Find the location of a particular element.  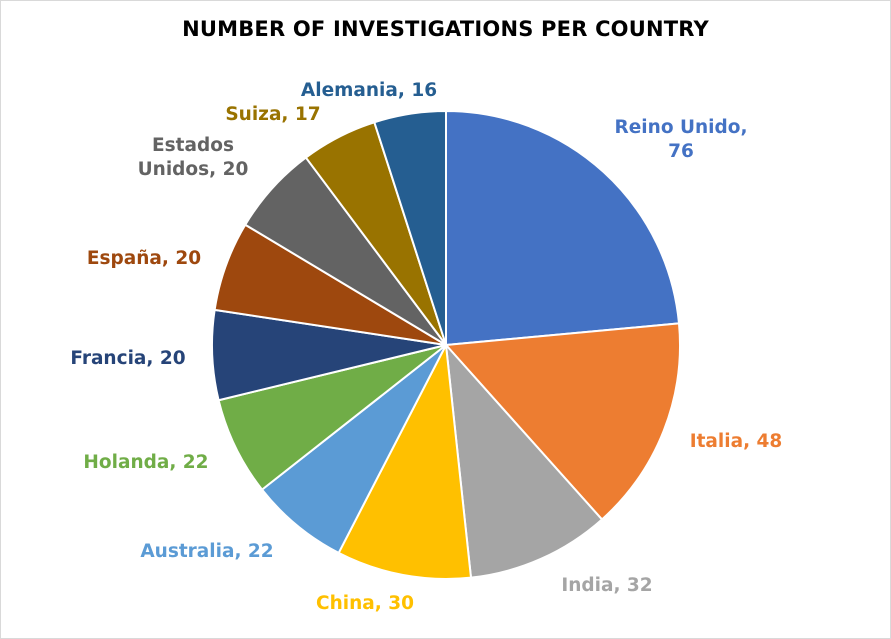

data-label-españa: España, 20 is located at coordinates (144, 258).